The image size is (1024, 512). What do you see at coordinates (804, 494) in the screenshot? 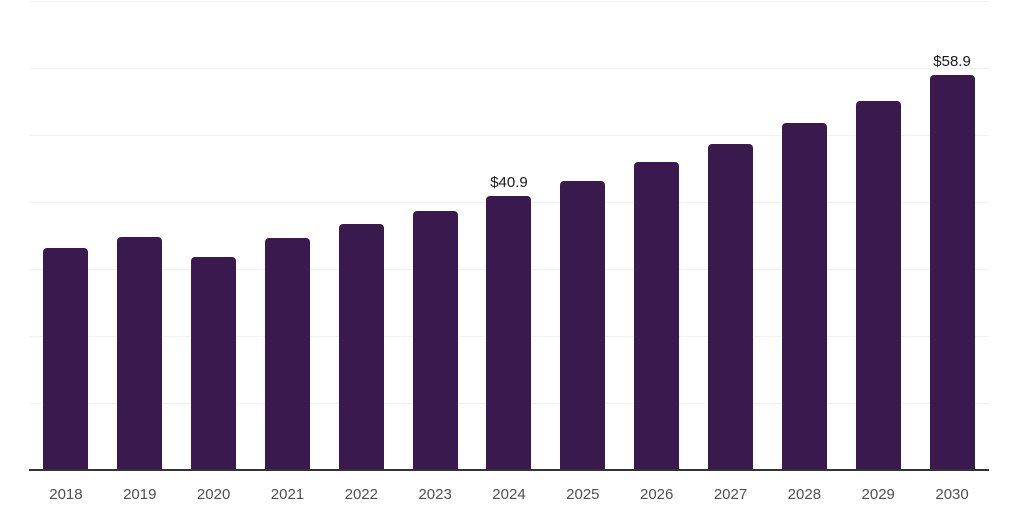
I see `x-tick-2028: 2028` at bounding box center [804, 494].